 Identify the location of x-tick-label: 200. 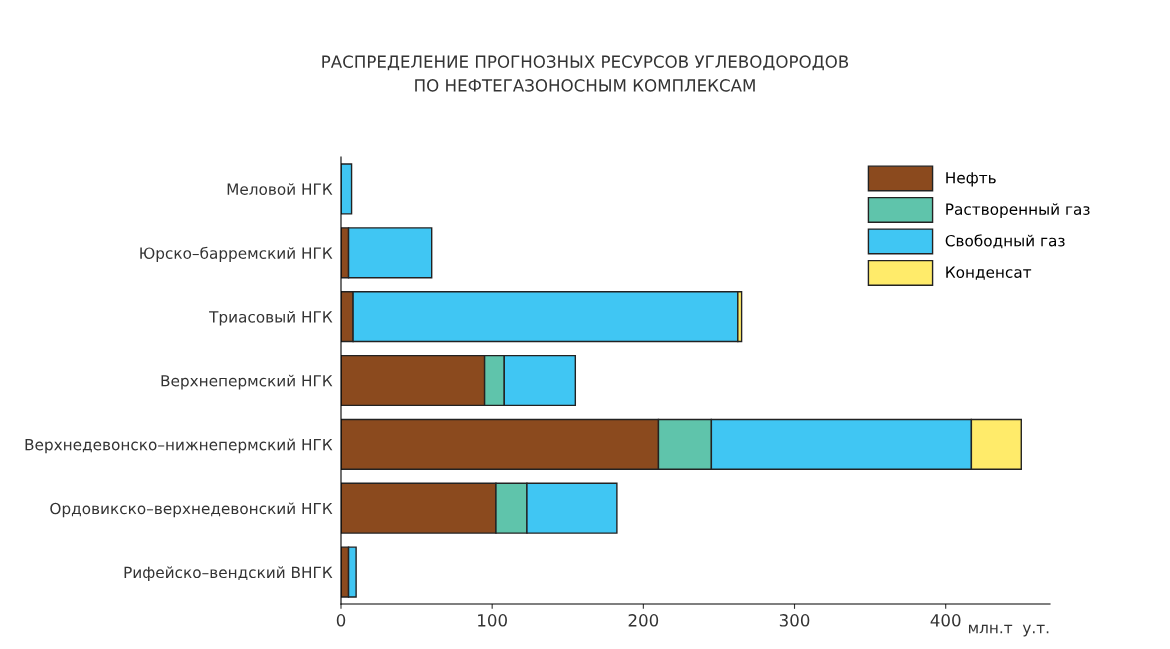
(643, 620).